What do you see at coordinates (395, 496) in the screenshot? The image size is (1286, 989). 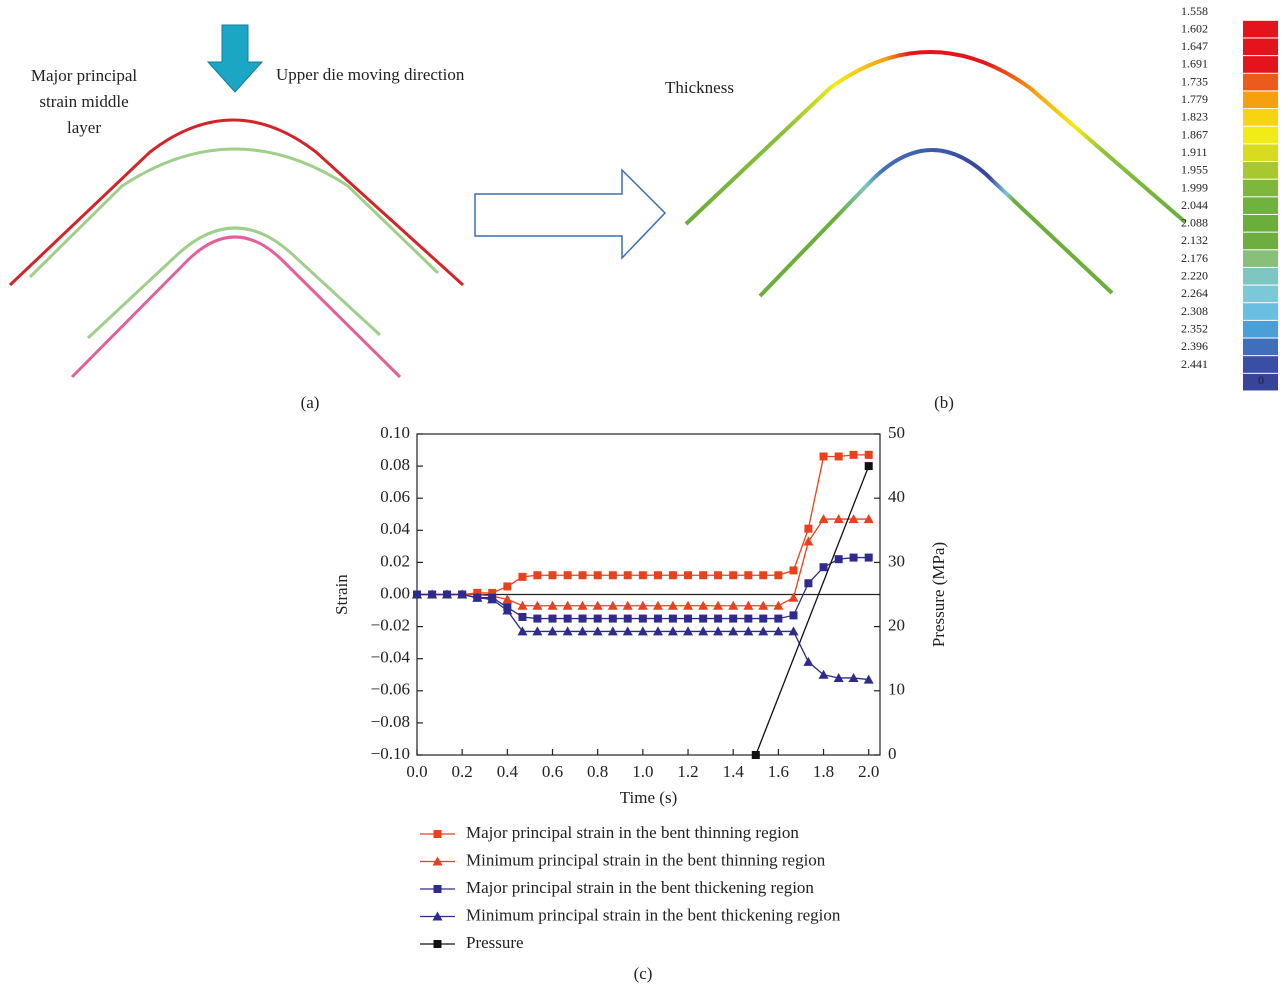 I see `y-tick-label: 0.06` at bounding box center [395, 496].